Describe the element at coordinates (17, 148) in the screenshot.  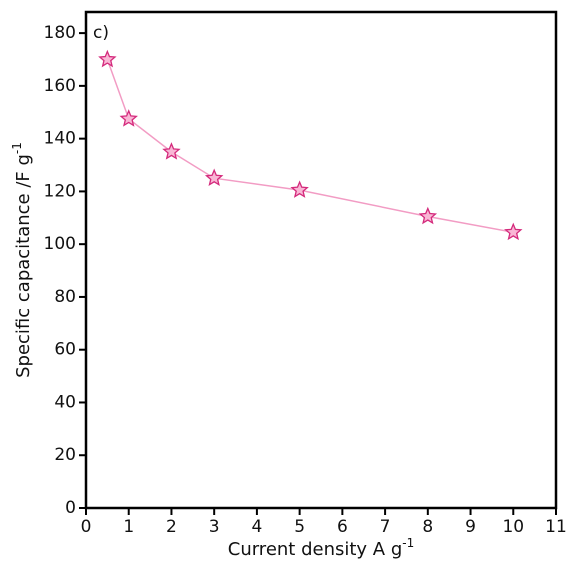
I see `y-axis-title-sup: -1` at that location.